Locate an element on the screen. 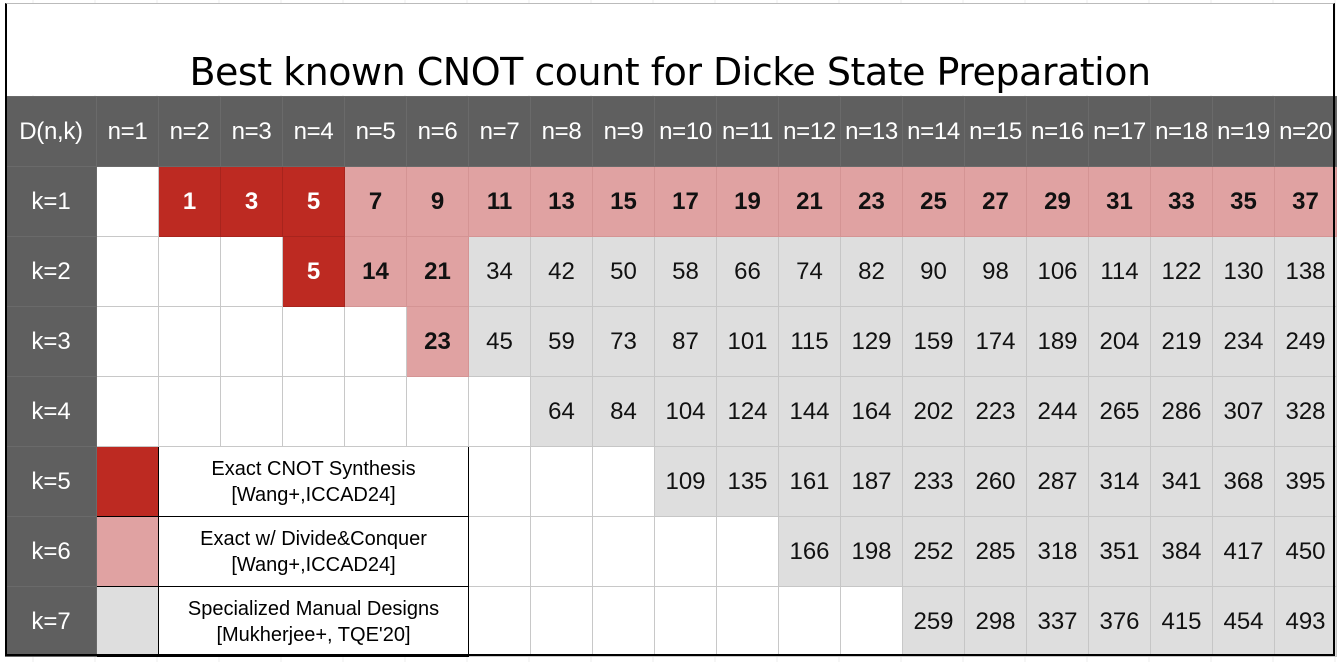  column-header: n=19 is located at coordinates (1243, 131).